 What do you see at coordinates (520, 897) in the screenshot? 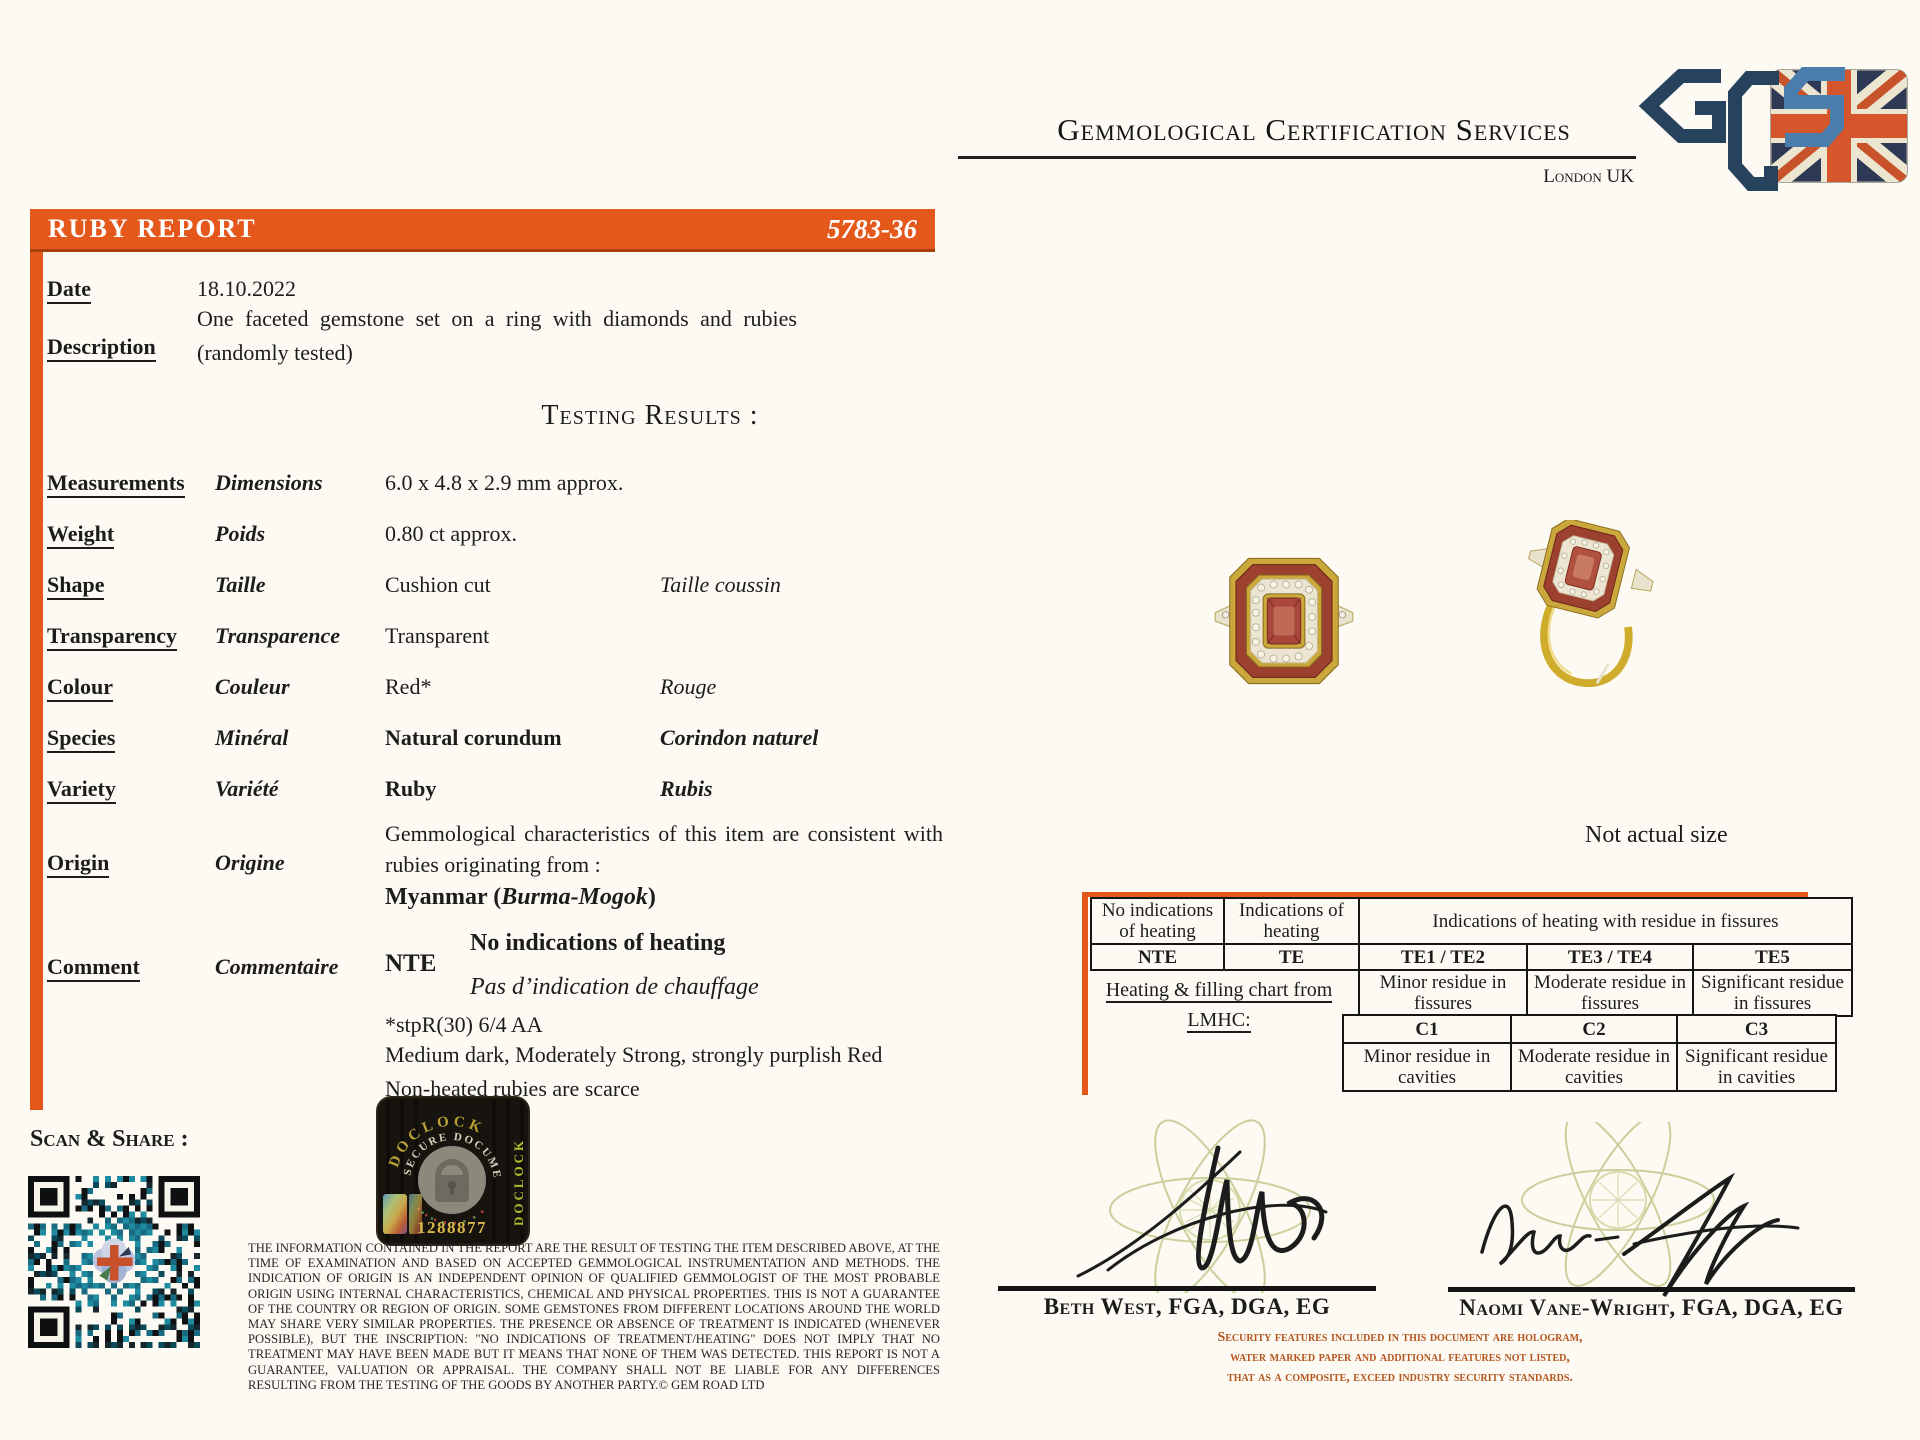
I see `origin-place: Myanmar (Burma-Mogok)` at bounding box center [520, 897].